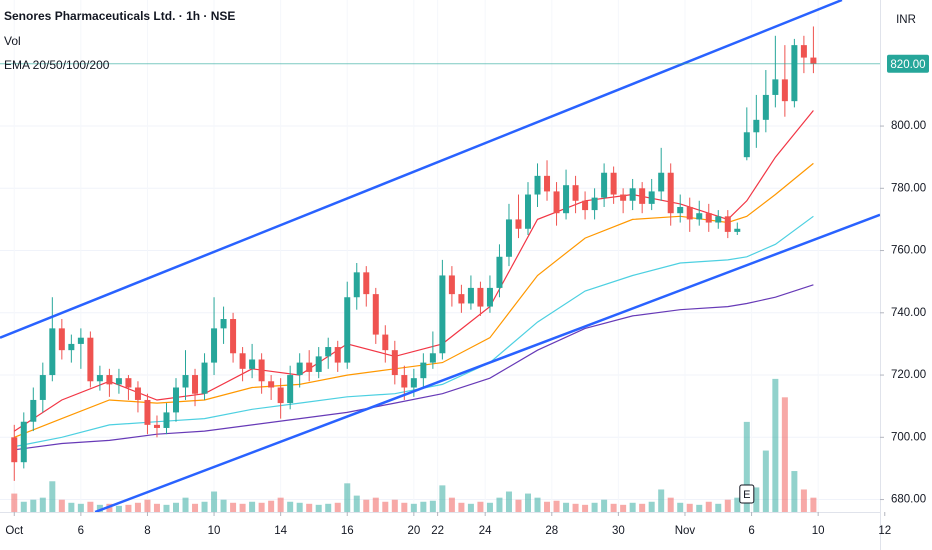  I want to click on x-tick-label: 6, so click(81, 531).